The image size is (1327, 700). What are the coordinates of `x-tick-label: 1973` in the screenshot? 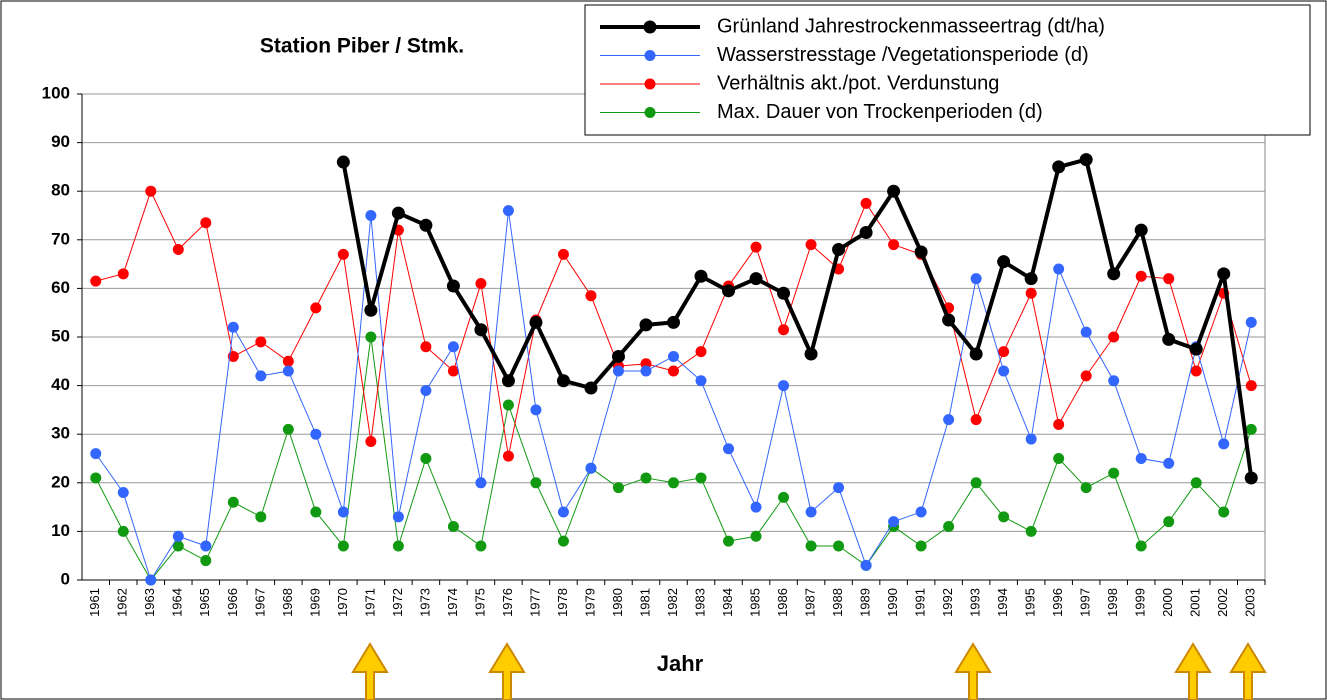 It's located at (424, 602).